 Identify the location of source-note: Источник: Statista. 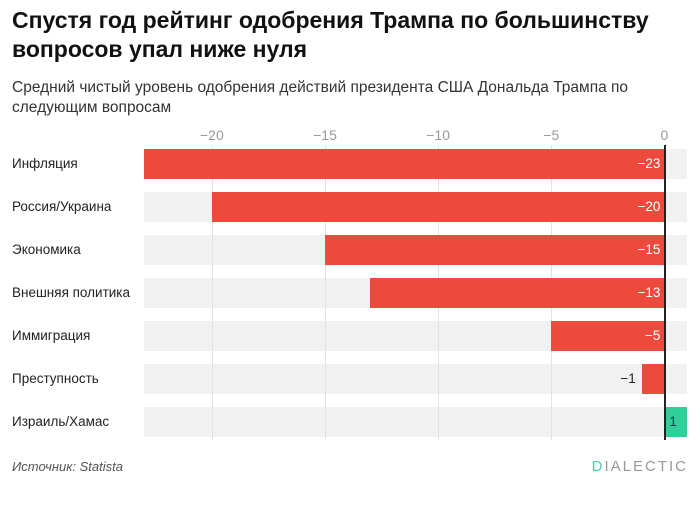
(67, 466).